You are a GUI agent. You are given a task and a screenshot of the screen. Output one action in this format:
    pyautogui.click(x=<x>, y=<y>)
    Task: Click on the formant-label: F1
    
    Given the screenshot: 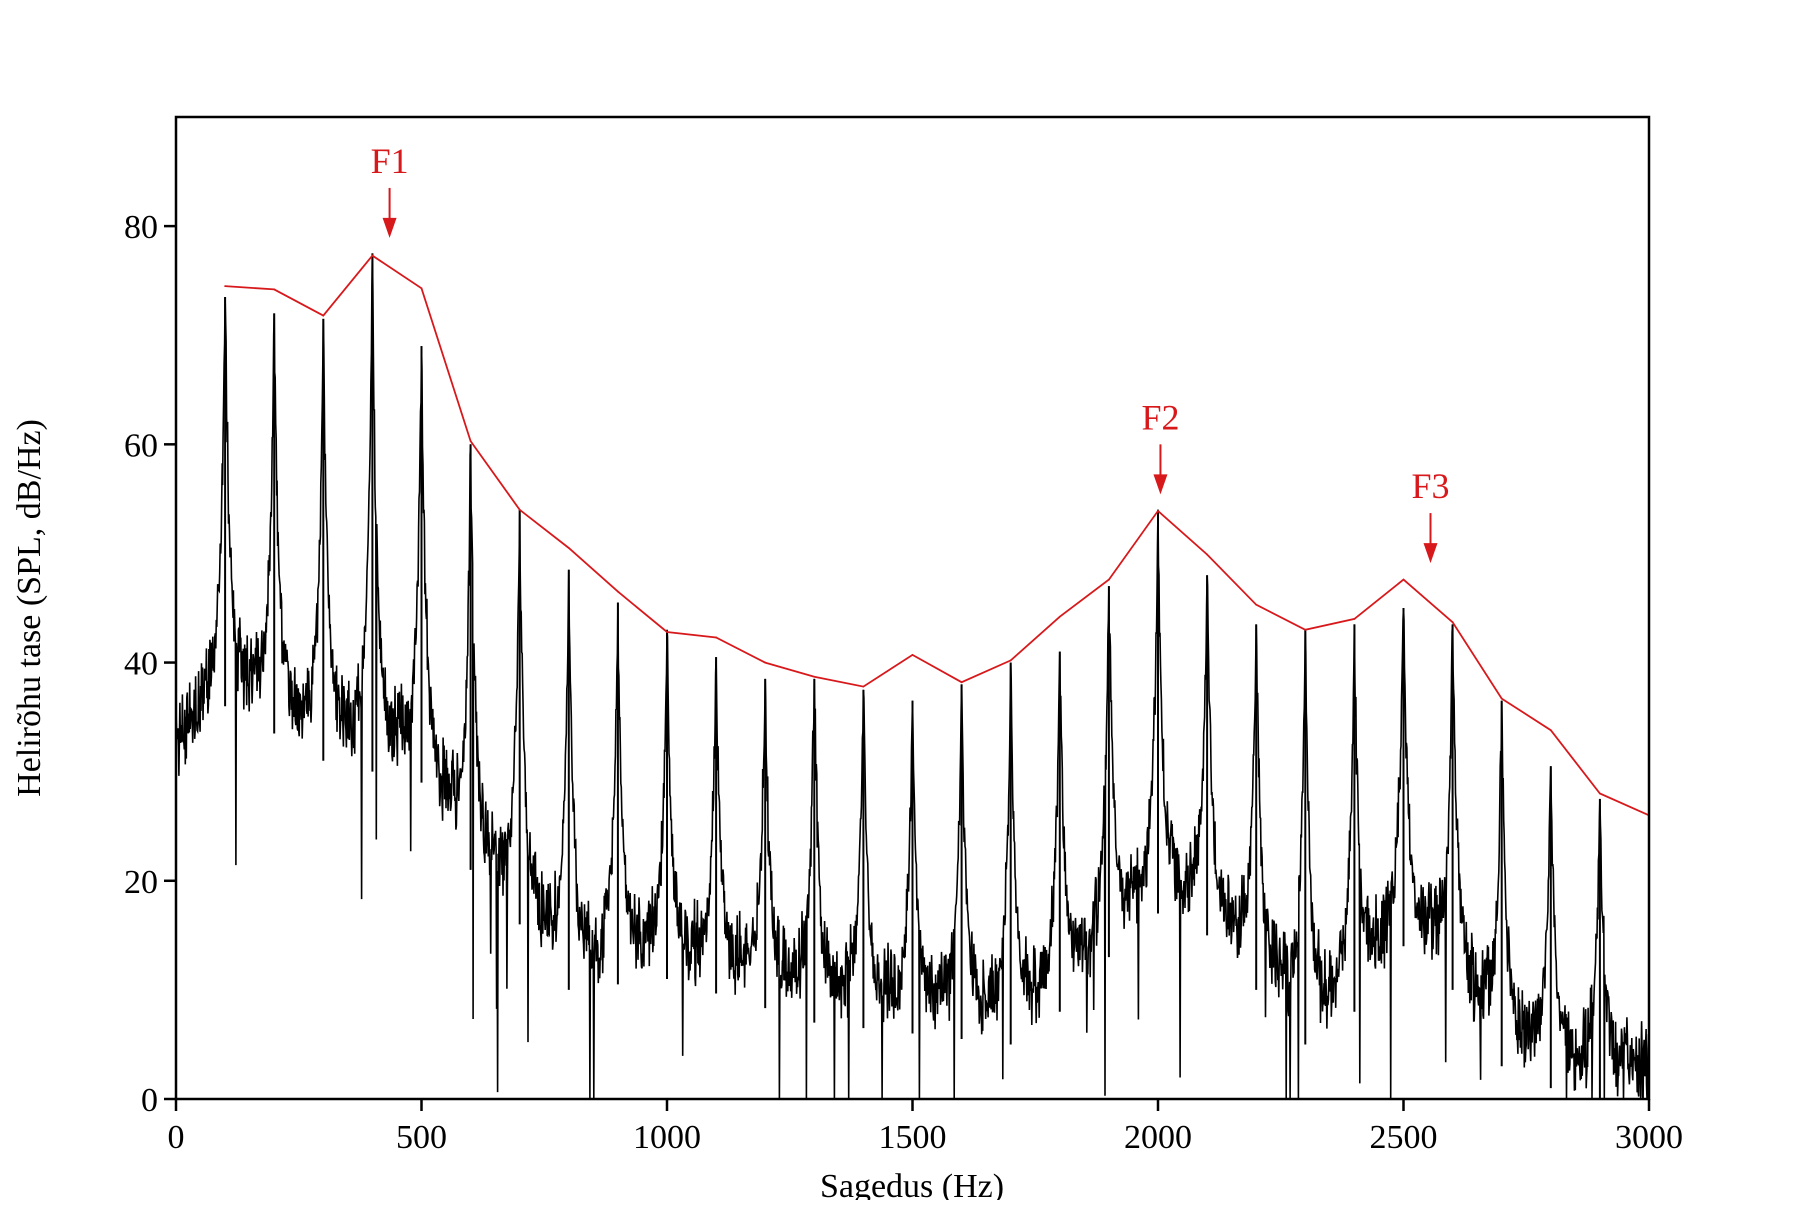 What is the action you would take?
    pyautogui.click(x=390, y=161)
    